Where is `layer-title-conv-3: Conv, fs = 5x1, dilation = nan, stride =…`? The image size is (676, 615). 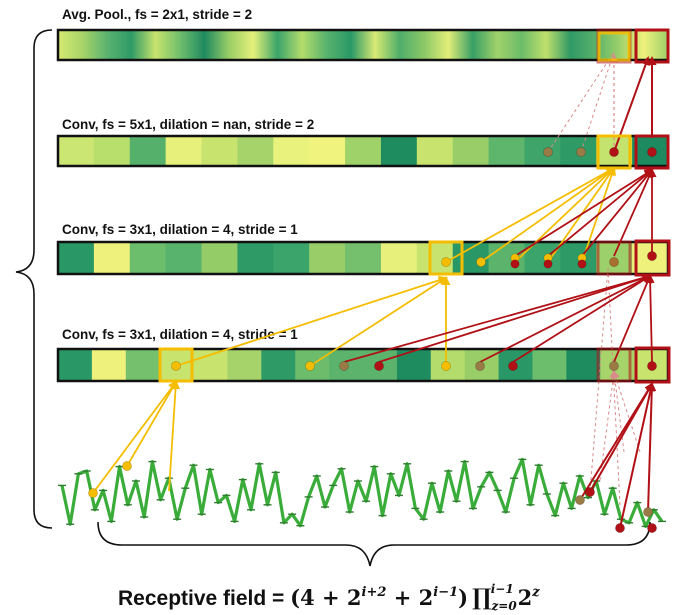 layer-title-conv-3: Conv, fs = 5x1, dilation = nan, stride =… is located at coordinates (188, 124).